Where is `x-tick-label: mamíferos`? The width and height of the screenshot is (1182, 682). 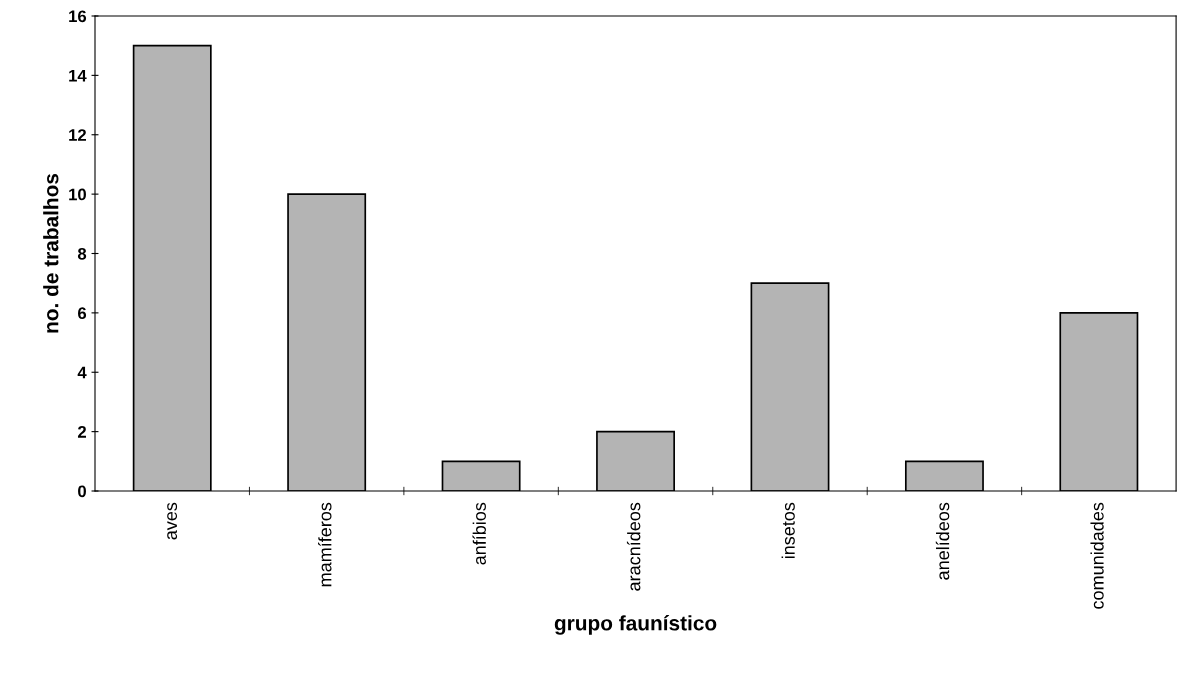 x-tick-label: mamíferos is located at coordinates (325, 544).